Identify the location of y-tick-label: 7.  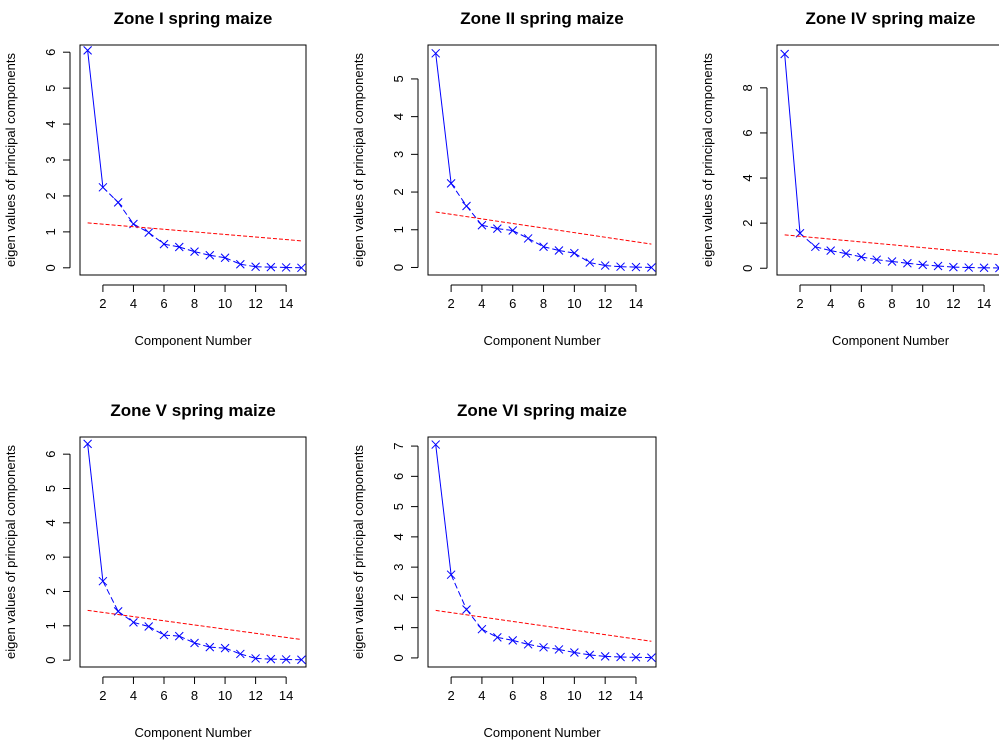
(398, 445).